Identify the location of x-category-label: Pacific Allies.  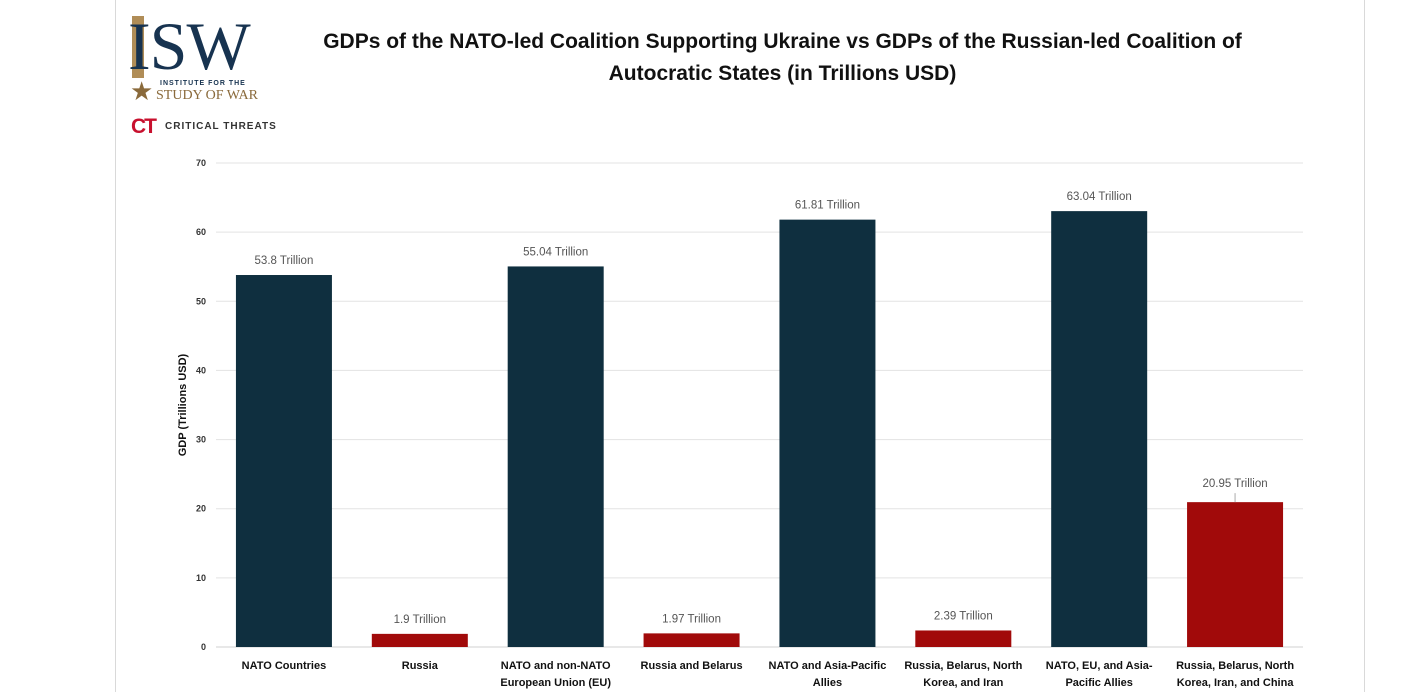
(1098, 683).